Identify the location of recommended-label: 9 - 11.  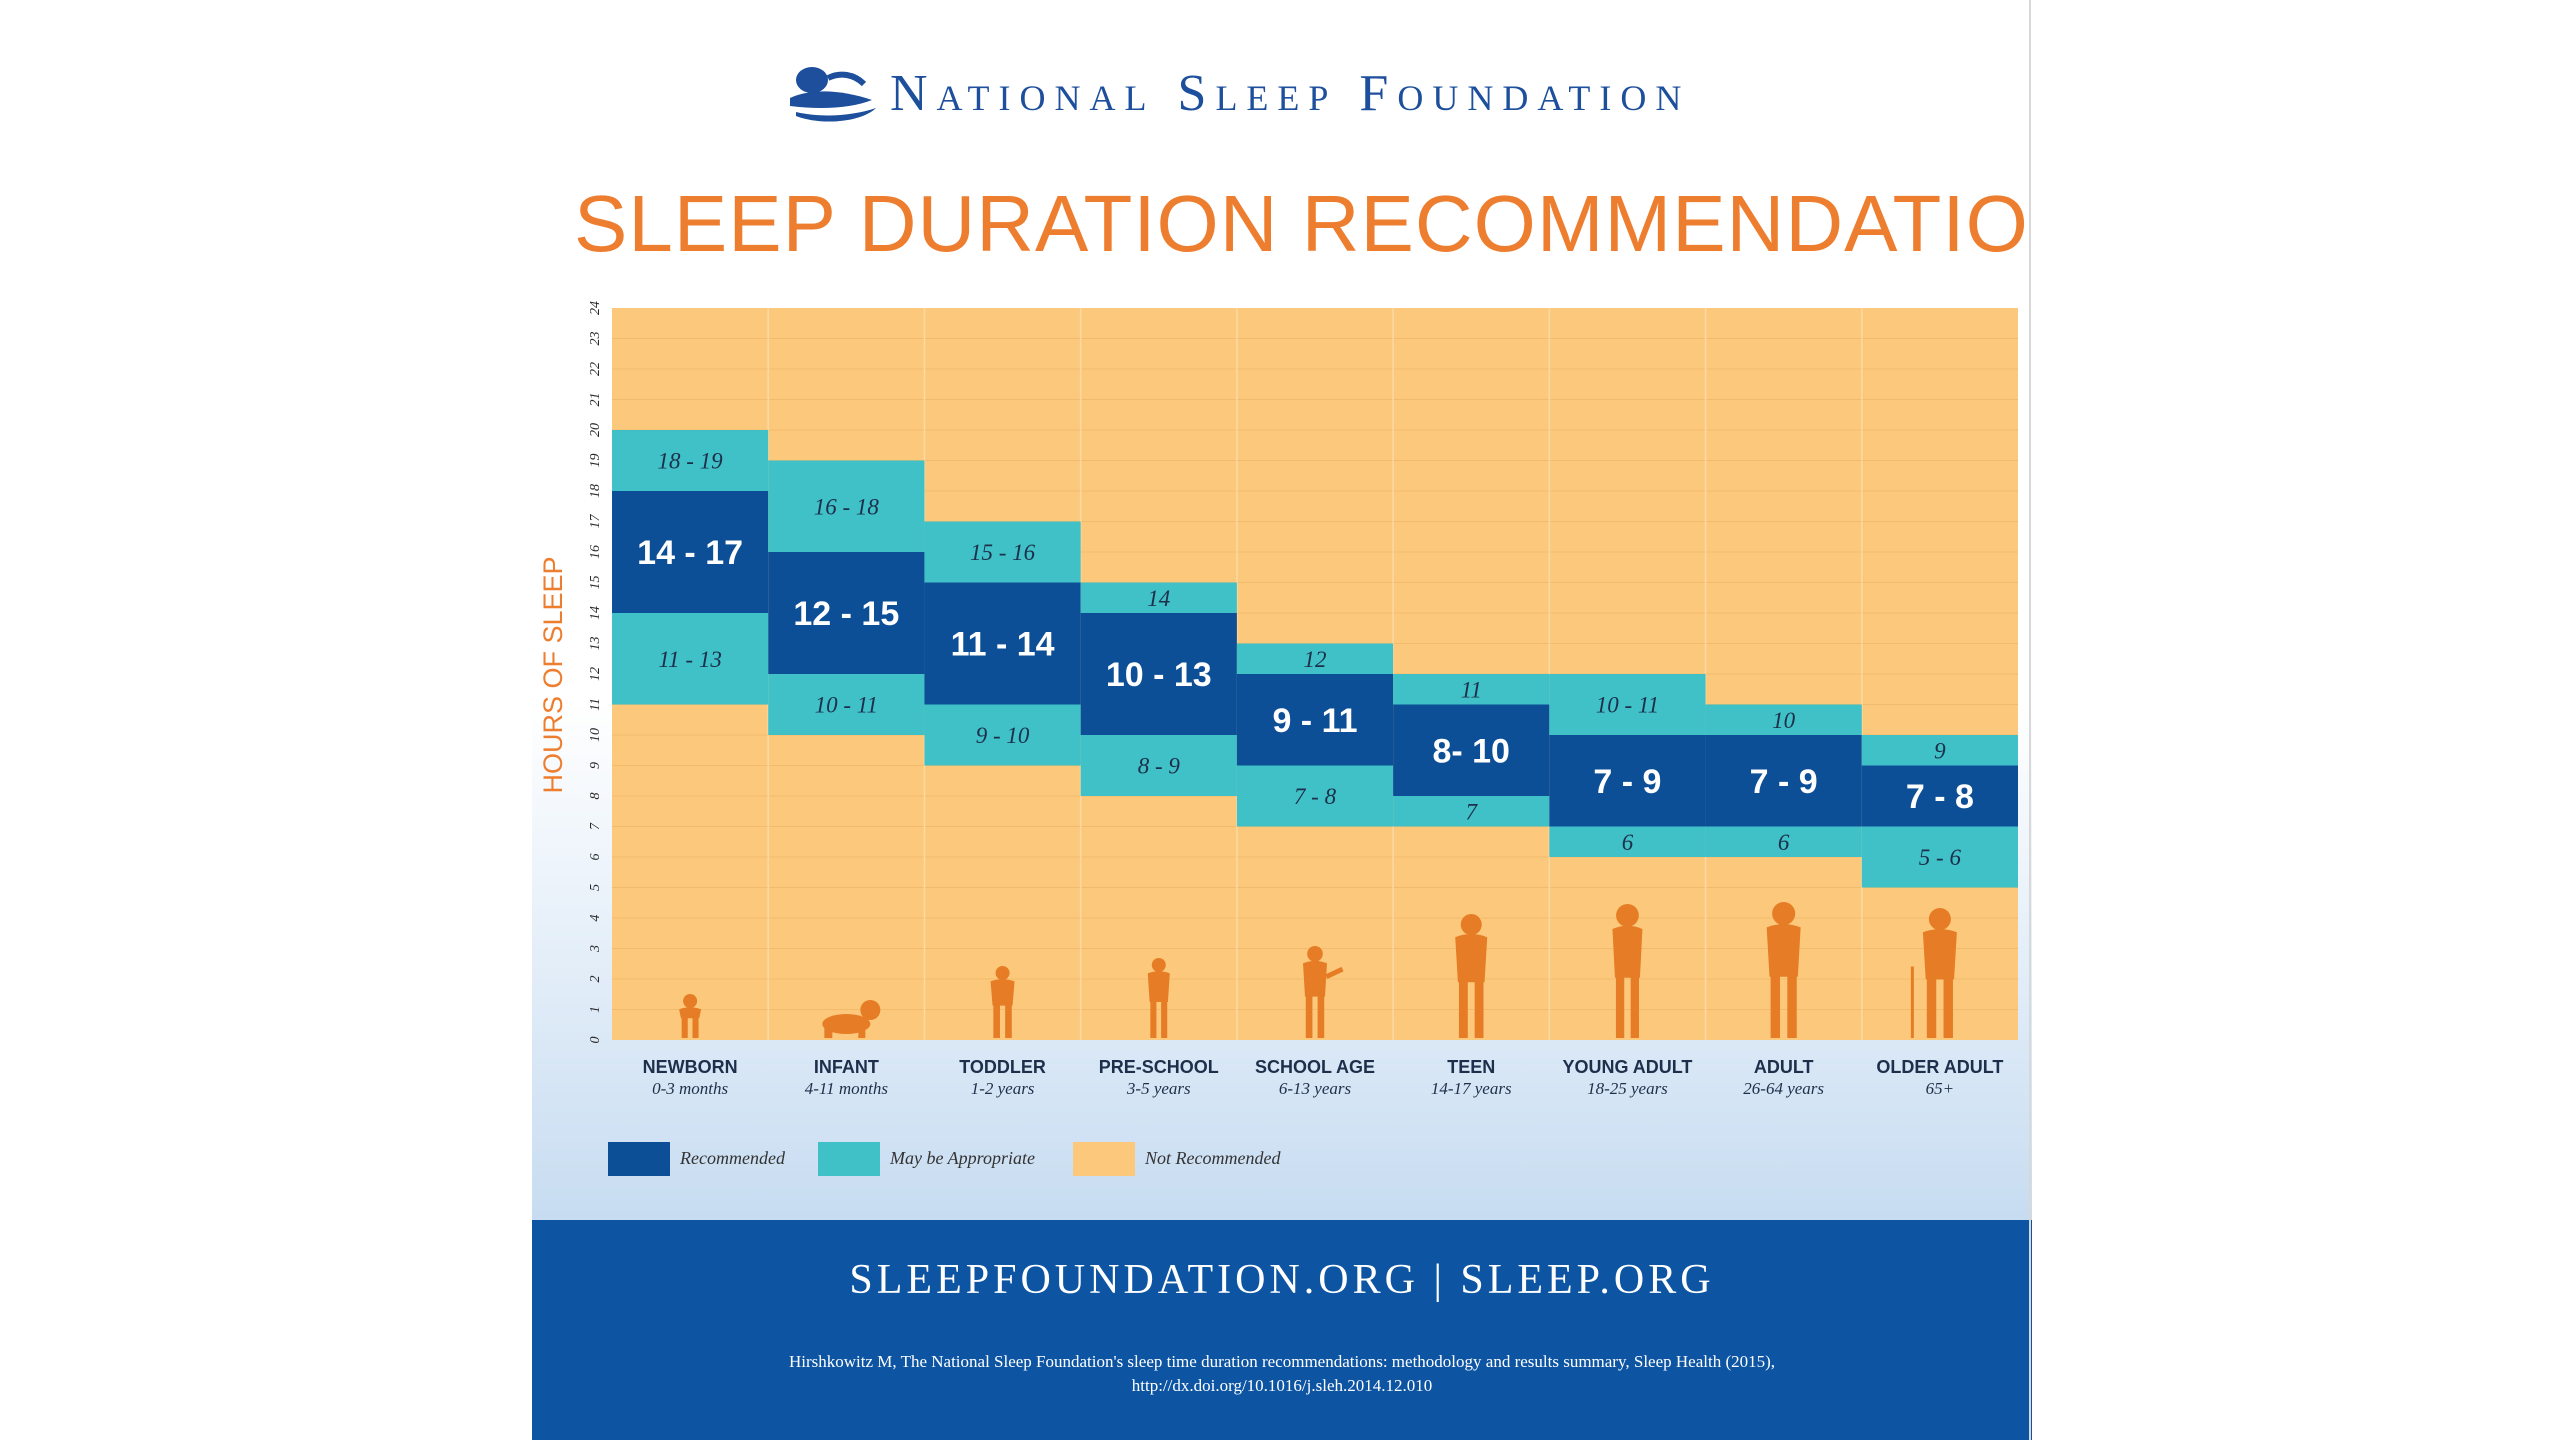
(1314, 721).